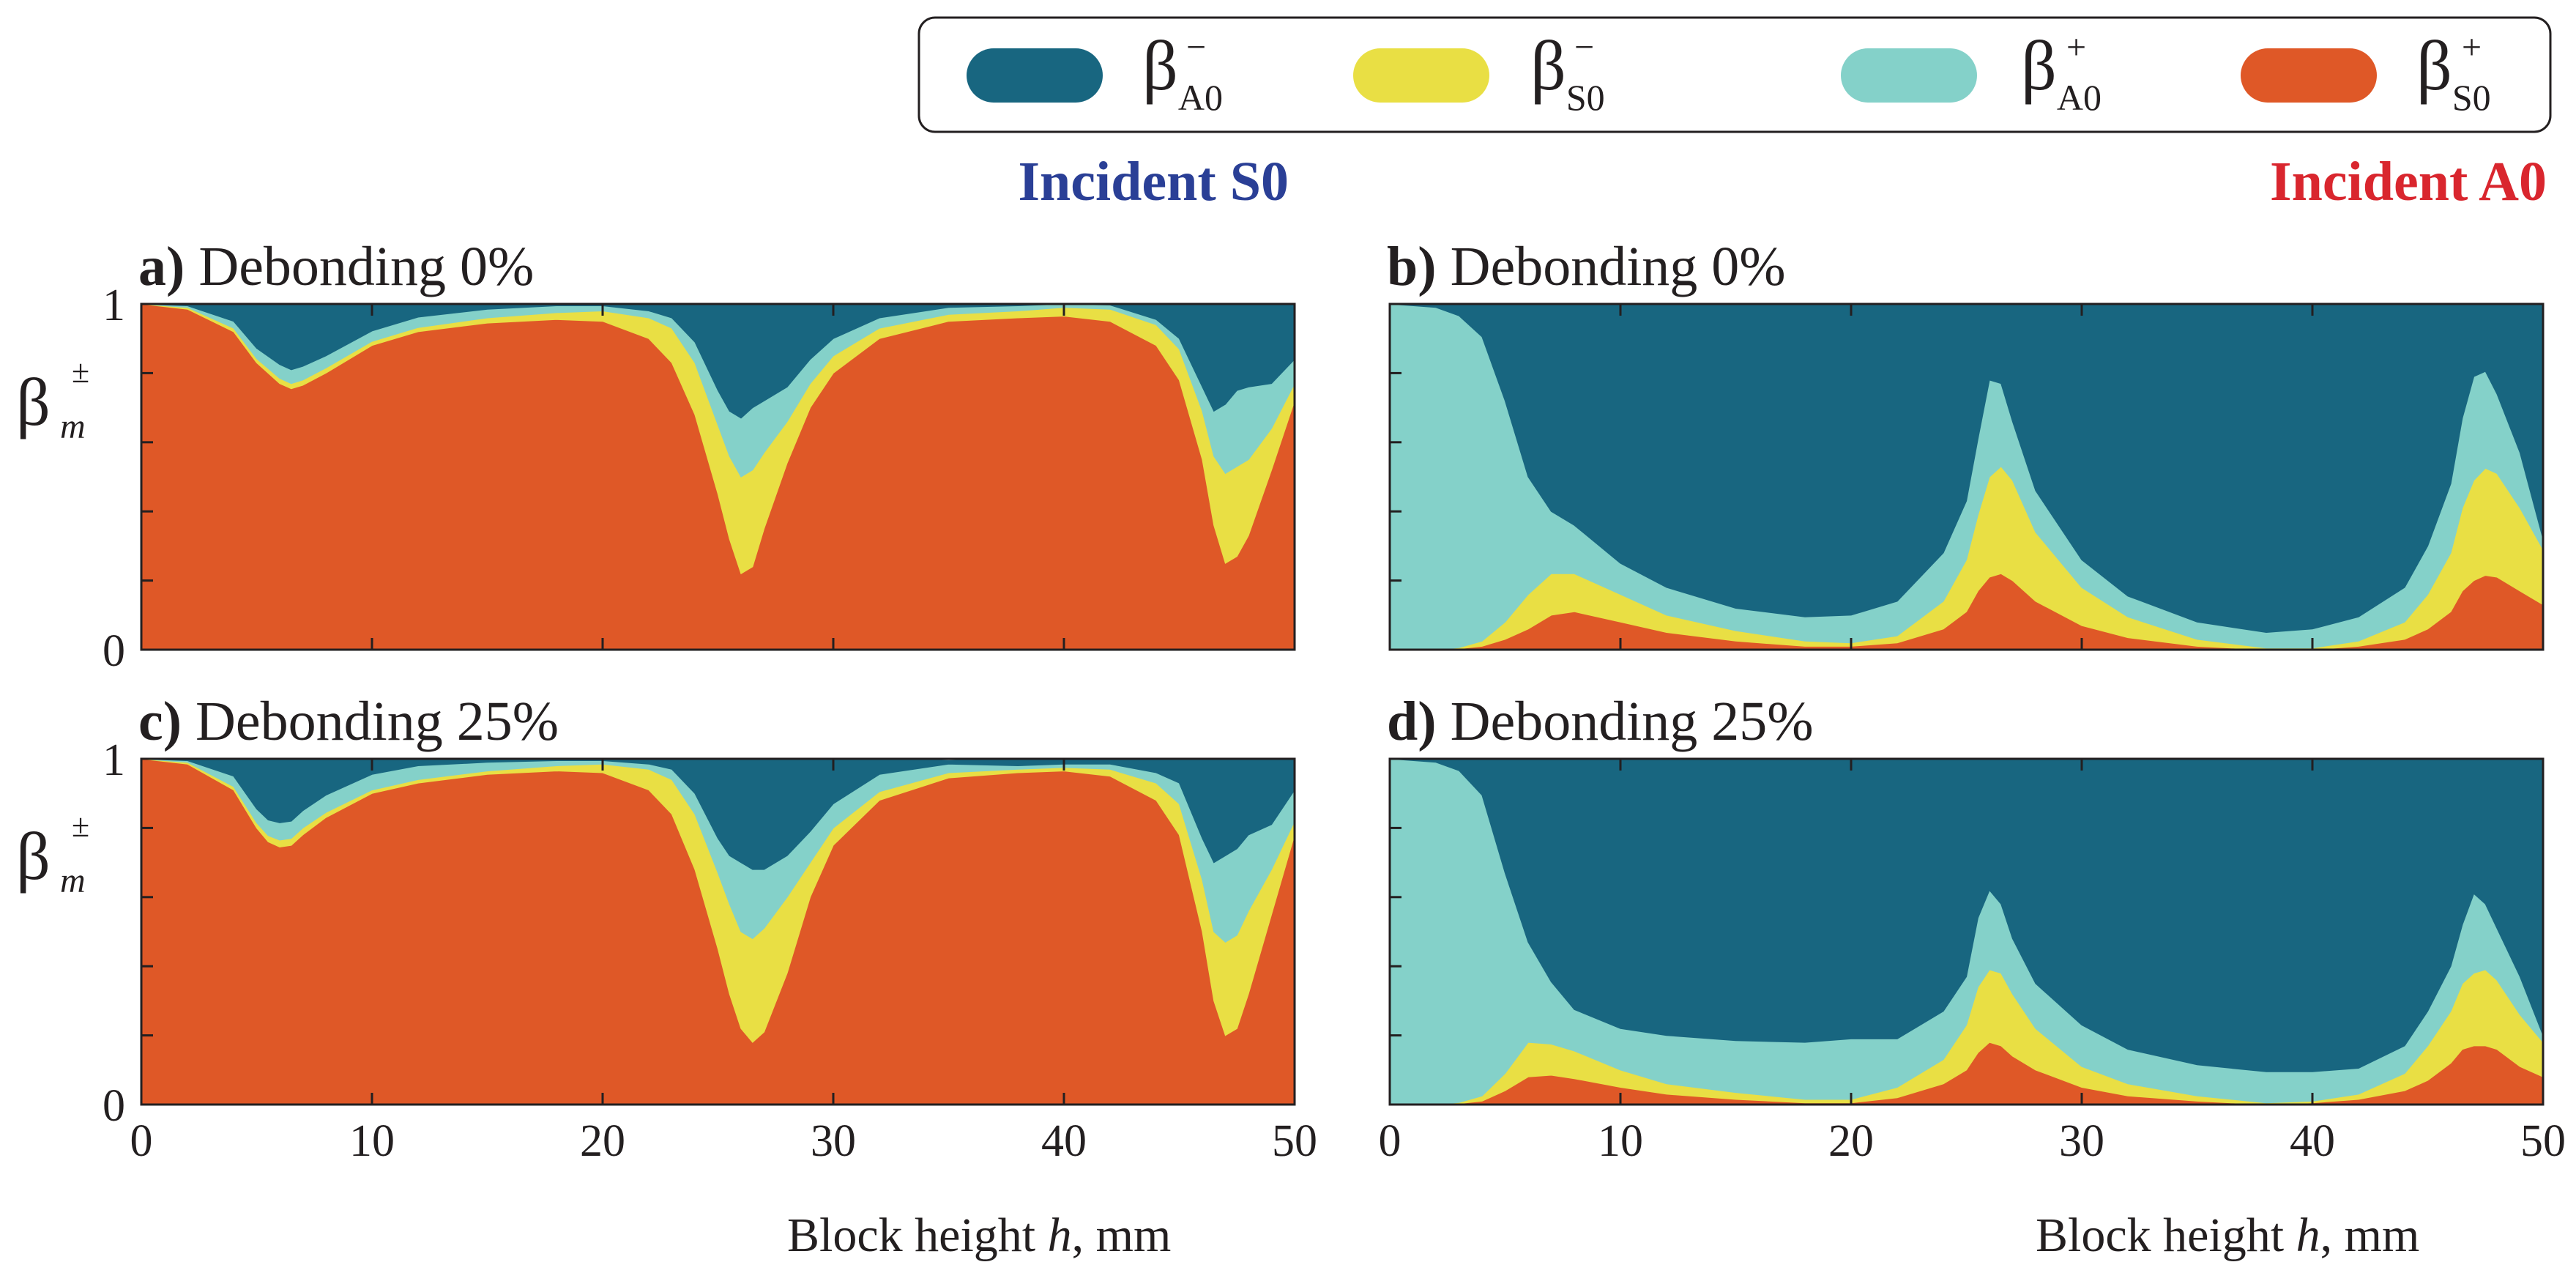 Image resolution: width=2576 pixels, height=1273 pixels. I want to click on x-tick-label-d-20: 20, so click(1851, 1141).